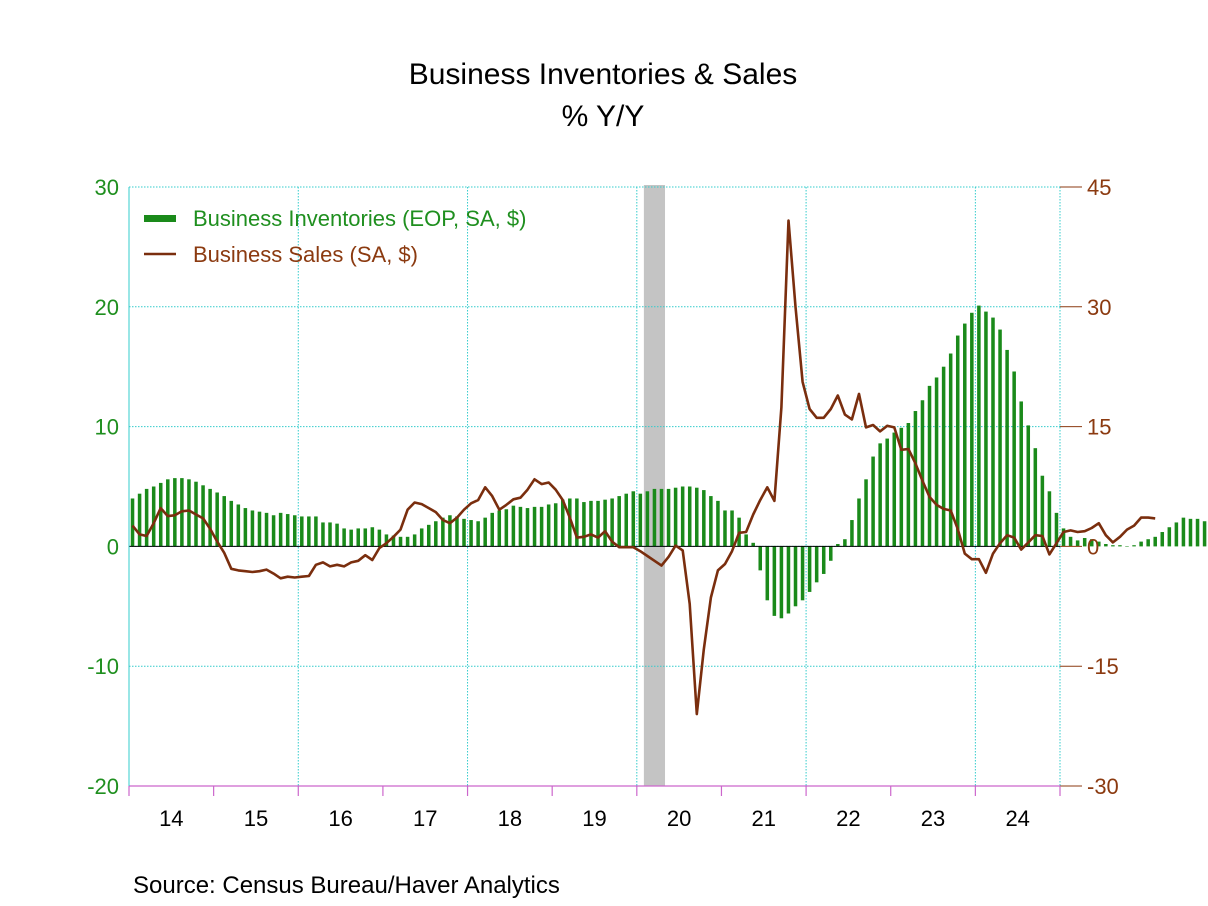 The width and height of the screenshot is (1208, 906). Describe the element at coordinates (933, 818) in the screenshot. I see `x-tick-label: 23` at that location.